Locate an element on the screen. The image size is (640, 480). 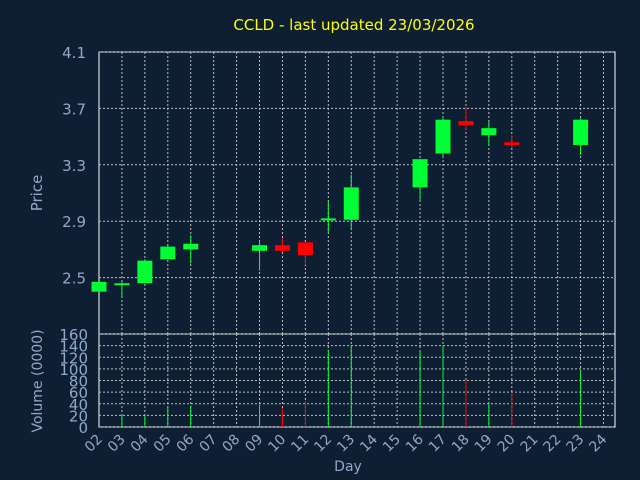
day-tick-label: 09 is located at coordinates (254, 444).